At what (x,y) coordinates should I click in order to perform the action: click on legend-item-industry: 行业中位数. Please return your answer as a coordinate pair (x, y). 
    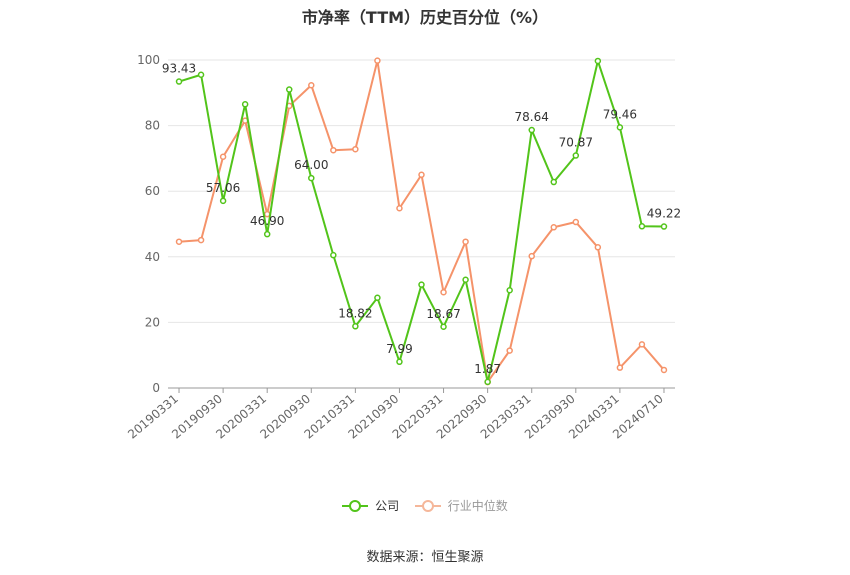
    Looking at the image, I should click on (461, 505).